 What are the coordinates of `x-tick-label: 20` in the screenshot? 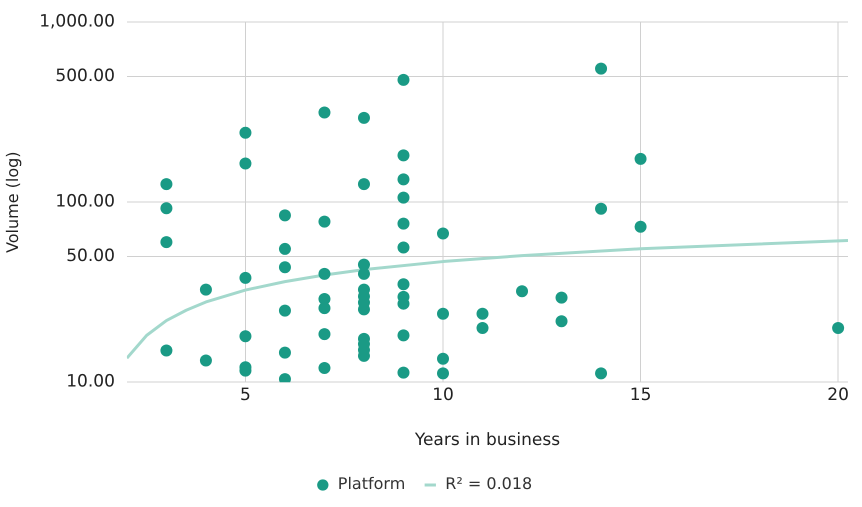 It's located at (838, 394).